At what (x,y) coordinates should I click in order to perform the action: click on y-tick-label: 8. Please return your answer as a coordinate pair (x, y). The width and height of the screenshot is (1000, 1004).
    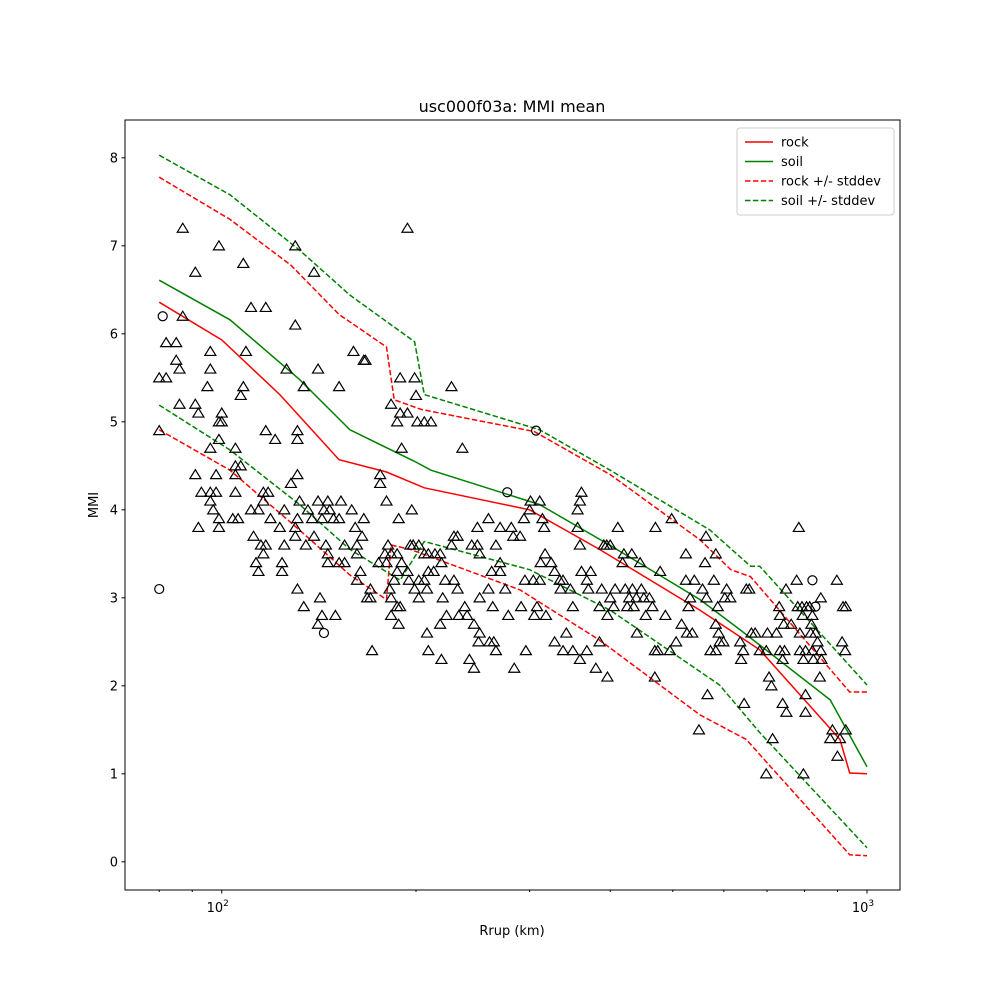
    Looking at the image, I should click on (114, 158).